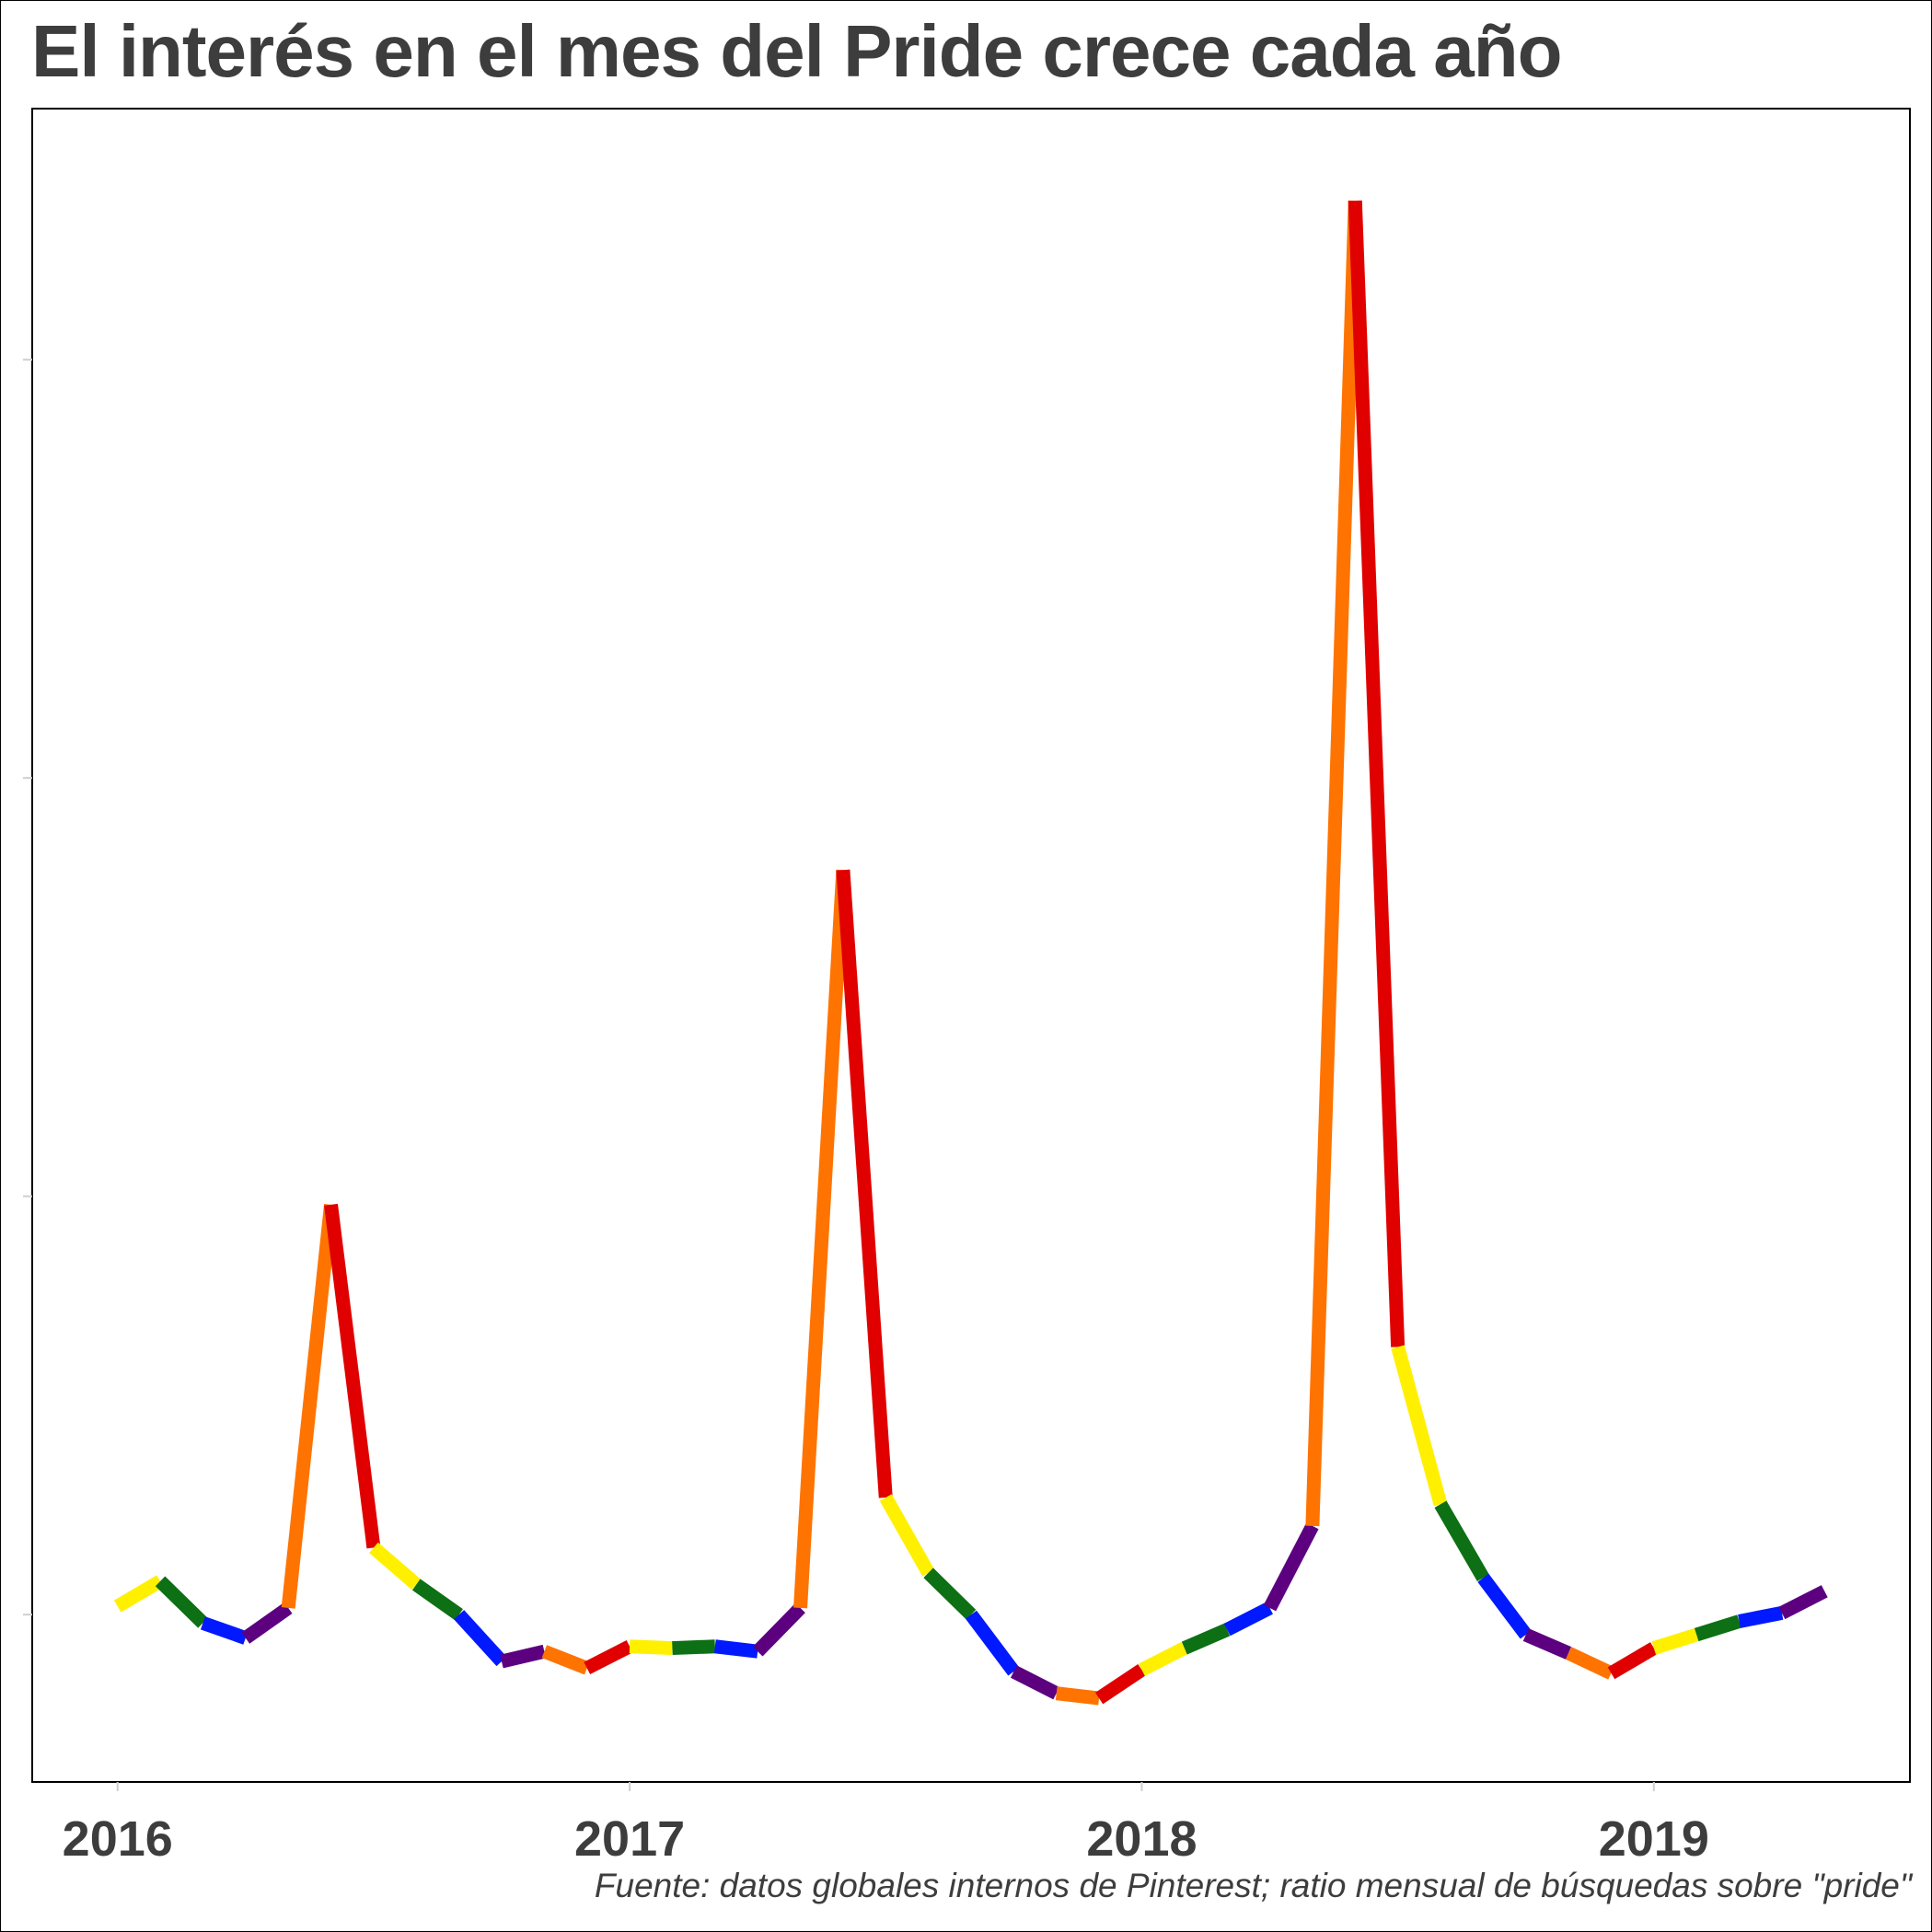 The image size is (1932, 1932). Describe the element at coordinates (630, 1839) in the screenshot. I see `x-tick-label: 2017` at that location.